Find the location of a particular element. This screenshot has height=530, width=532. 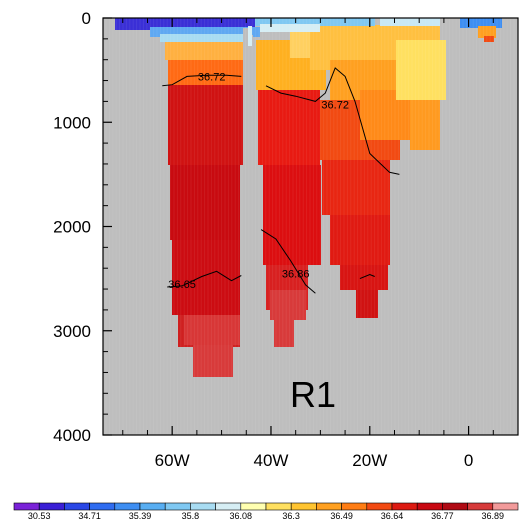

colorbar-label: 34.71 is located at coordinates (89, 516).